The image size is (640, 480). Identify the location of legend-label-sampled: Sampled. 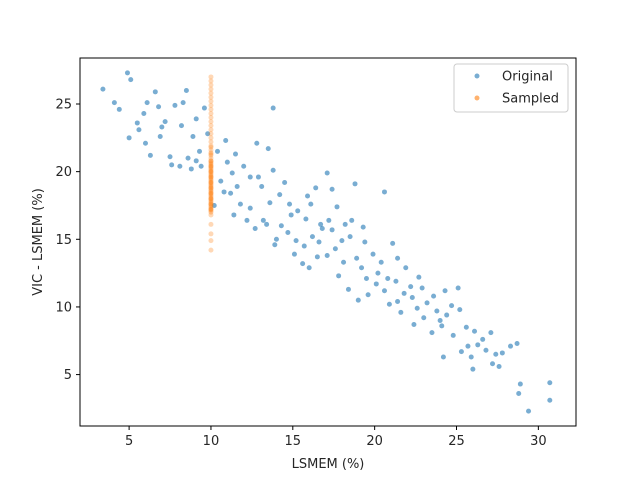
(530, 99).